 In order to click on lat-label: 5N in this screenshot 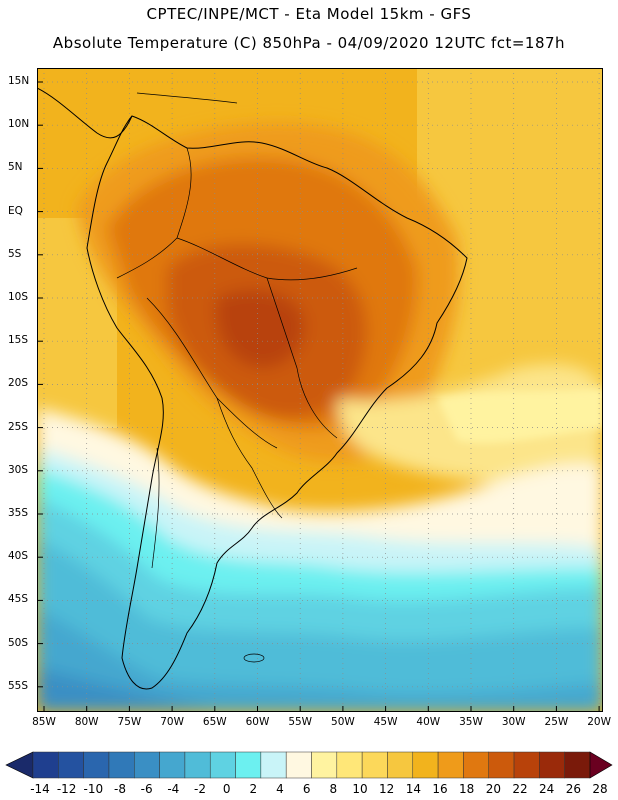, I will do `click(15, 167)`.